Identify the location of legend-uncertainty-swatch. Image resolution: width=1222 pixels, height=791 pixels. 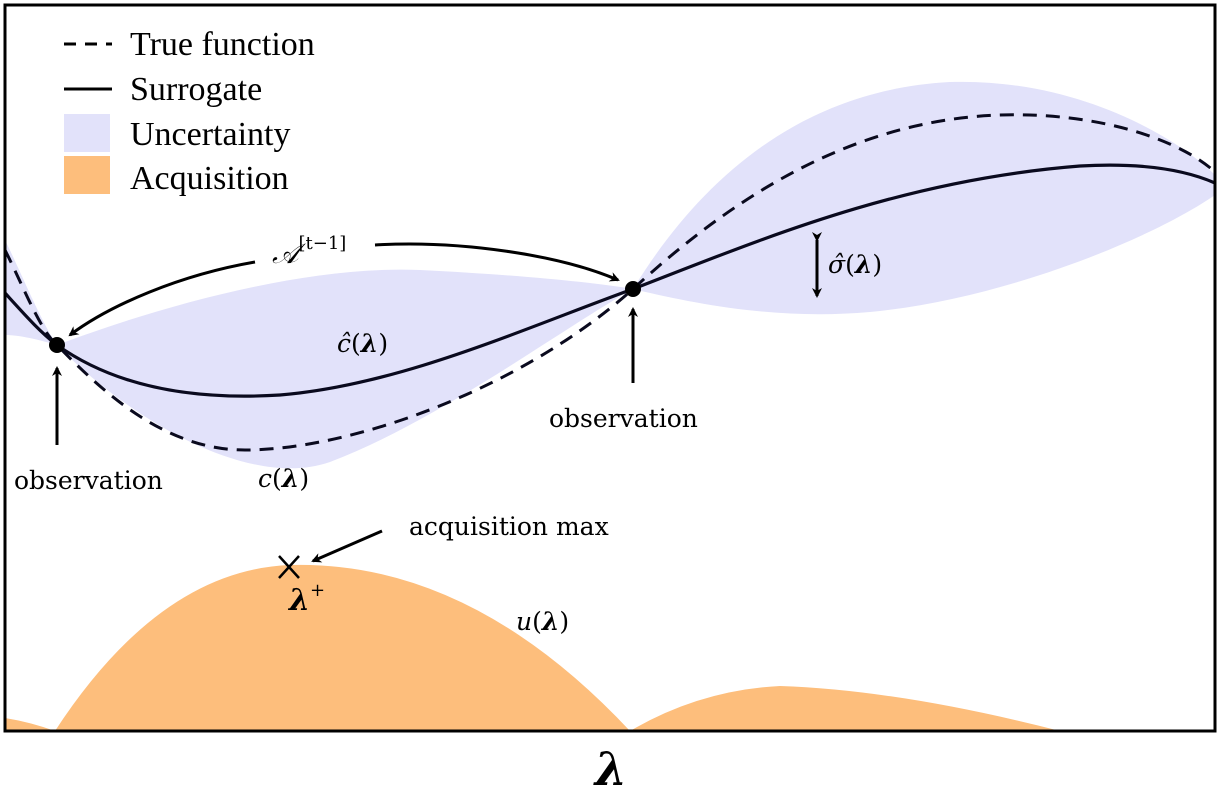
(87, 133).